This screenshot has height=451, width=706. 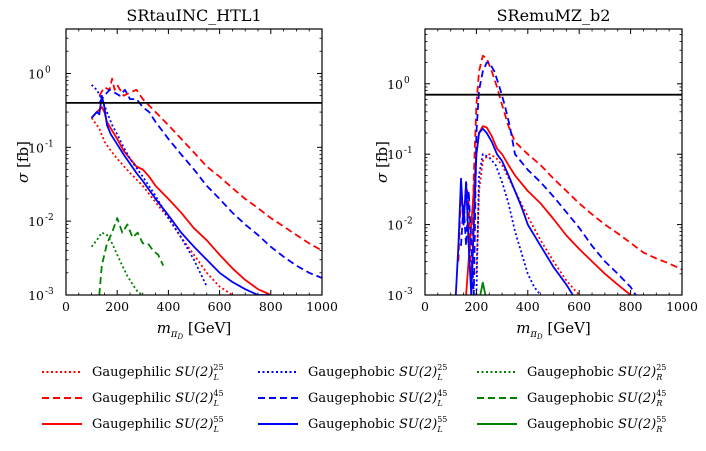 I want to click on legend-entry-label: Gaugephobic SU(2)25 R, so click(x=596, y=372).